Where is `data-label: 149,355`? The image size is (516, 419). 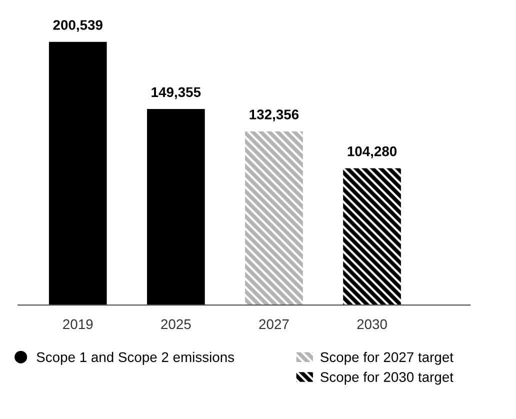
data-label: 149,355 is located at coordinates (176, 93).